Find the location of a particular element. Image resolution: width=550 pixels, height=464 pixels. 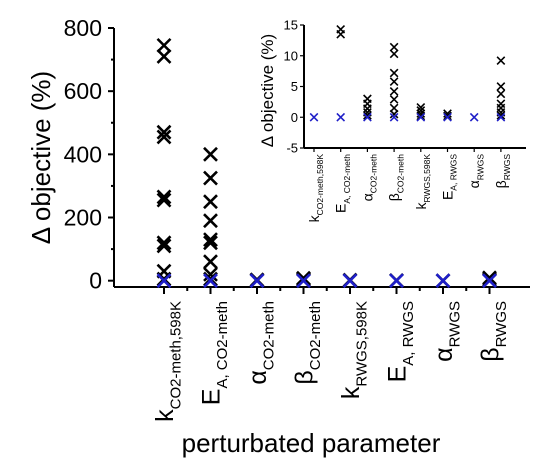

x-tick-label: kCO2-meth,598K is located at coordinates (168, 361).